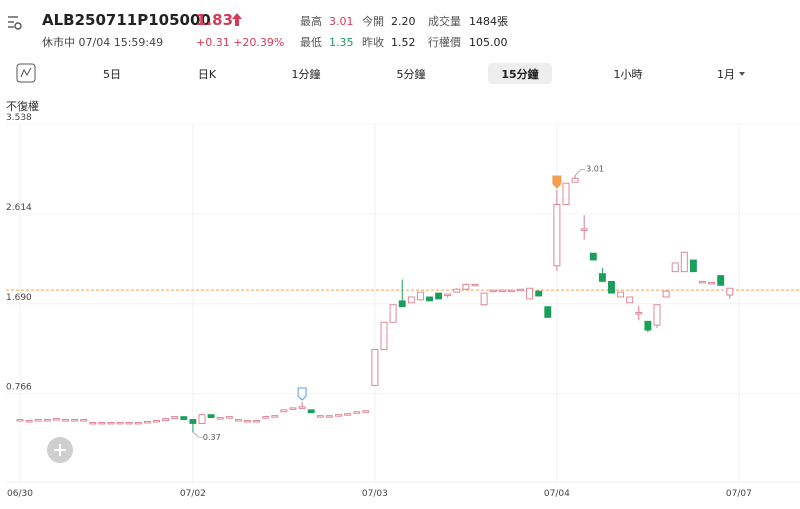 Image resolution: width=800 pixels, height=509 pixels. I want to click on chart-type-icon, so click(26, 73).